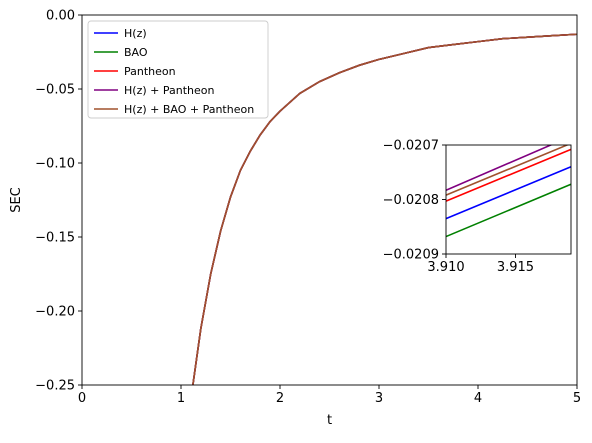 This screenshot has width=592, height=443. I want to click on legend-box, so click(178, 69).